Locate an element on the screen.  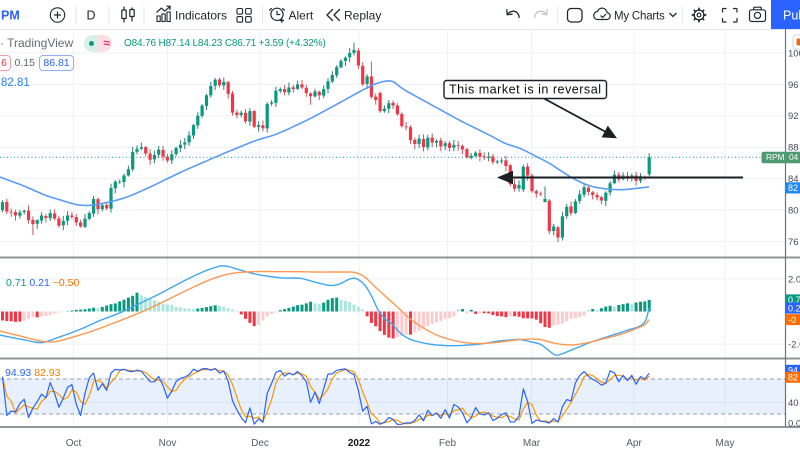
svg-text: Nov is located at coordinates (168, 443).